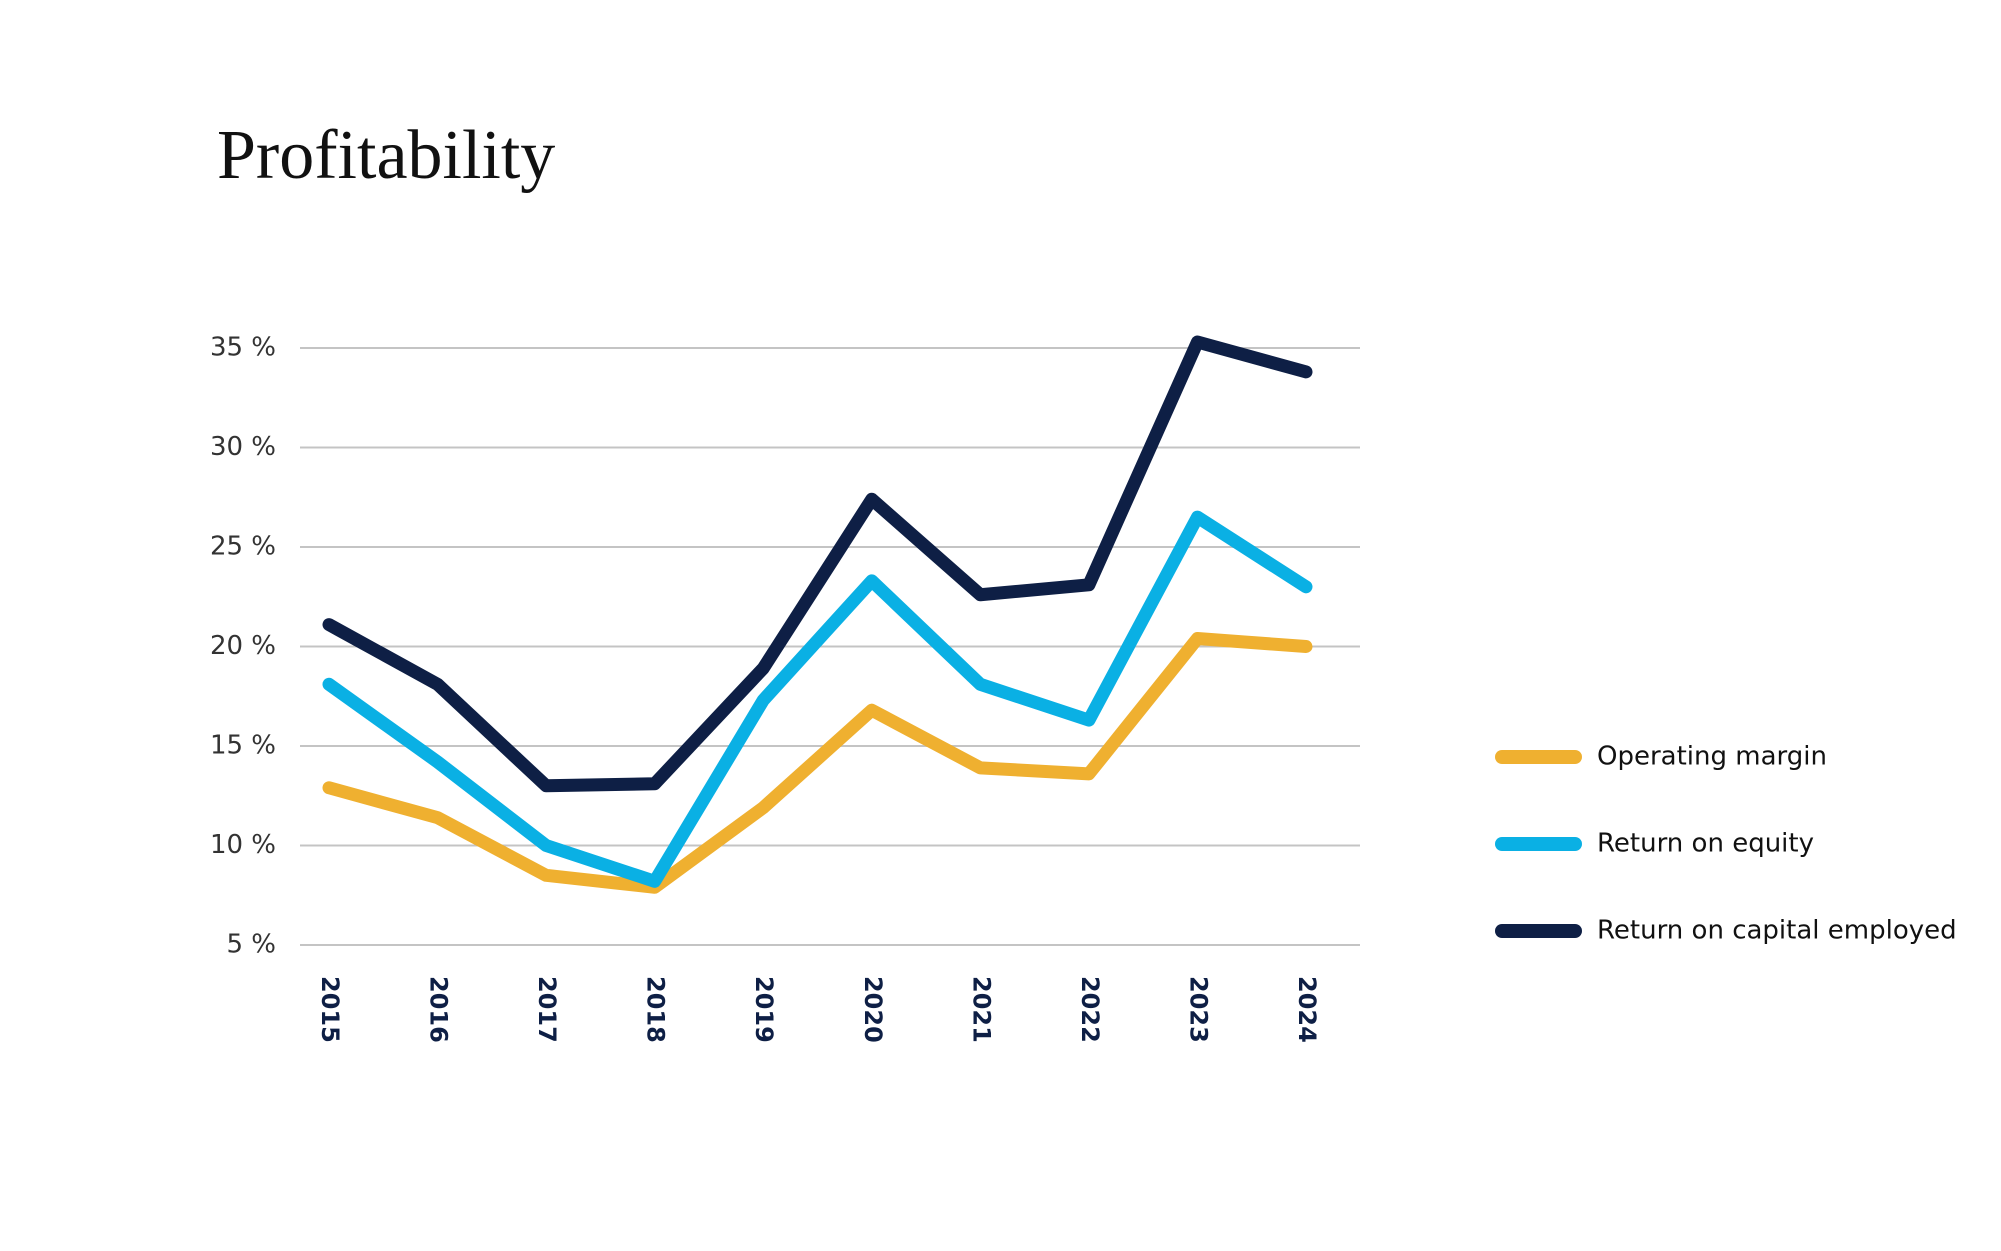 The height and width of the screenshot is (1251, 2001). I want to click on legend-label: Operating margin, so click(1712, 757).